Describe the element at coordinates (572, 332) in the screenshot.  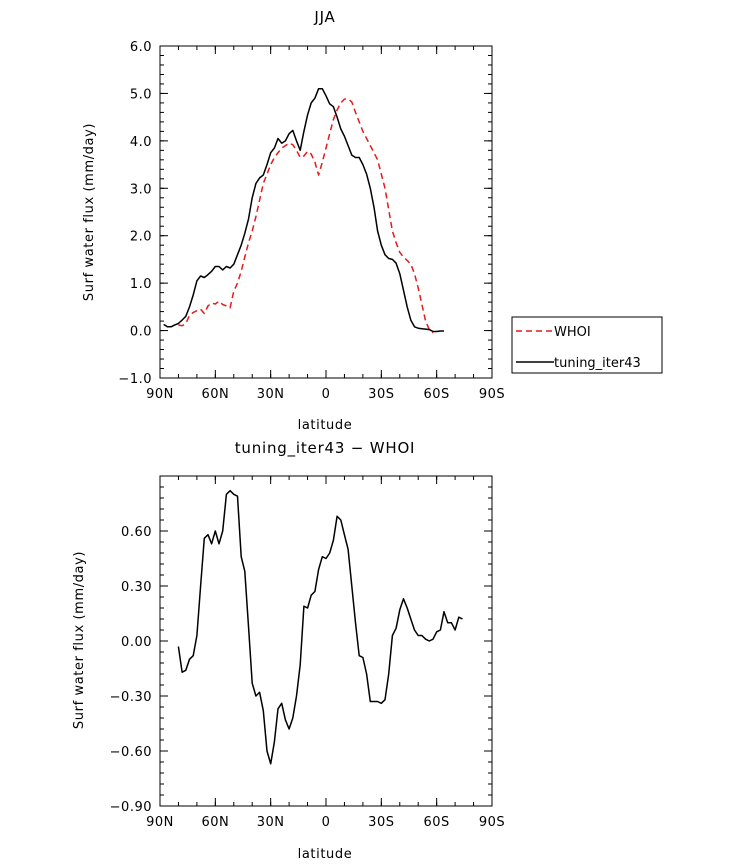
I see `legend-label-whoi: WHOI` at that location.